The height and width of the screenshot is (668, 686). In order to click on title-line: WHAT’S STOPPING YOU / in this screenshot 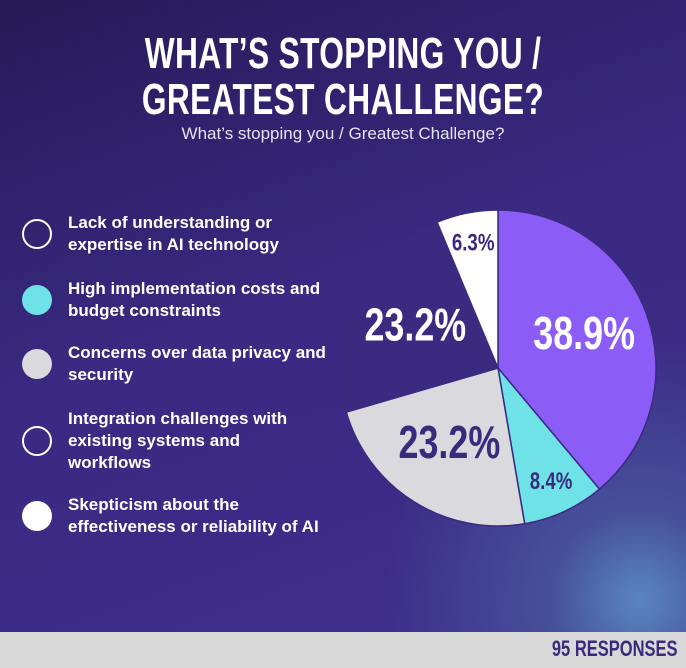, I will do `click(343, 53)`.